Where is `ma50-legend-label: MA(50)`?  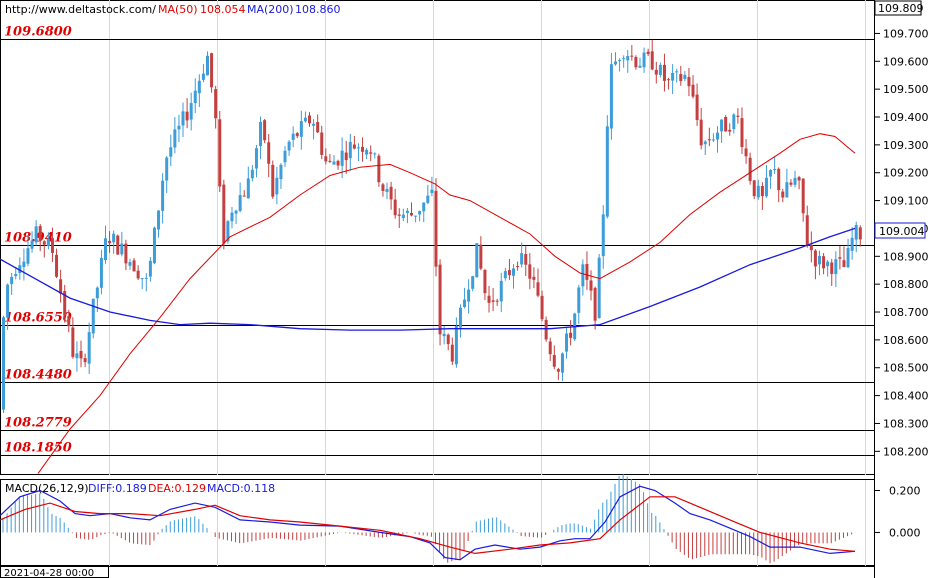 ma50-legend-label: MA(50) is located at coordinates (178, 9).